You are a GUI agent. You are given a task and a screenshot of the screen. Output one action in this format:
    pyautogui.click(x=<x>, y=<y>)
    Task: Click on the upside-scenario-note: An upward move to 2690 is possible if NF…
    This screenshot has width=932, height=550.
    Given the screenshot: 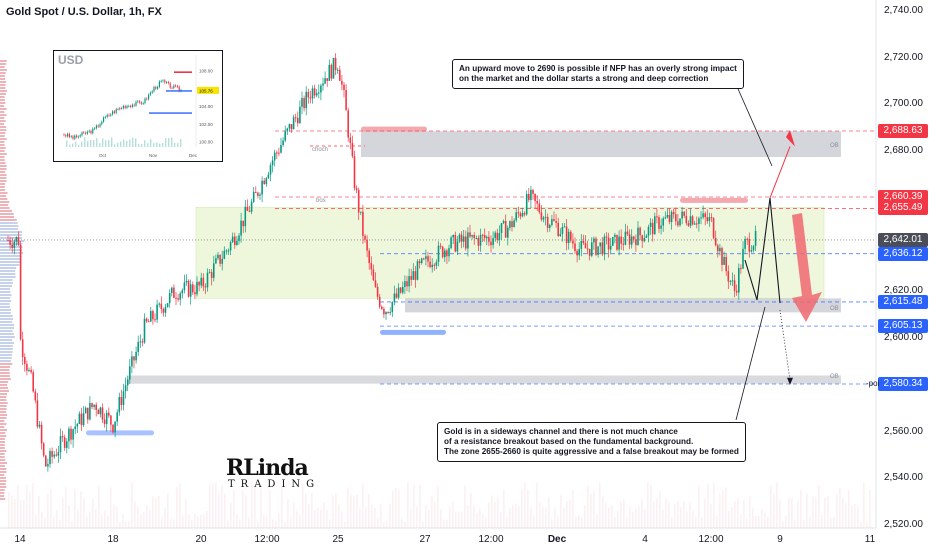 What is the action you would take?
    pyautogui.click(x=598, y=74)
    